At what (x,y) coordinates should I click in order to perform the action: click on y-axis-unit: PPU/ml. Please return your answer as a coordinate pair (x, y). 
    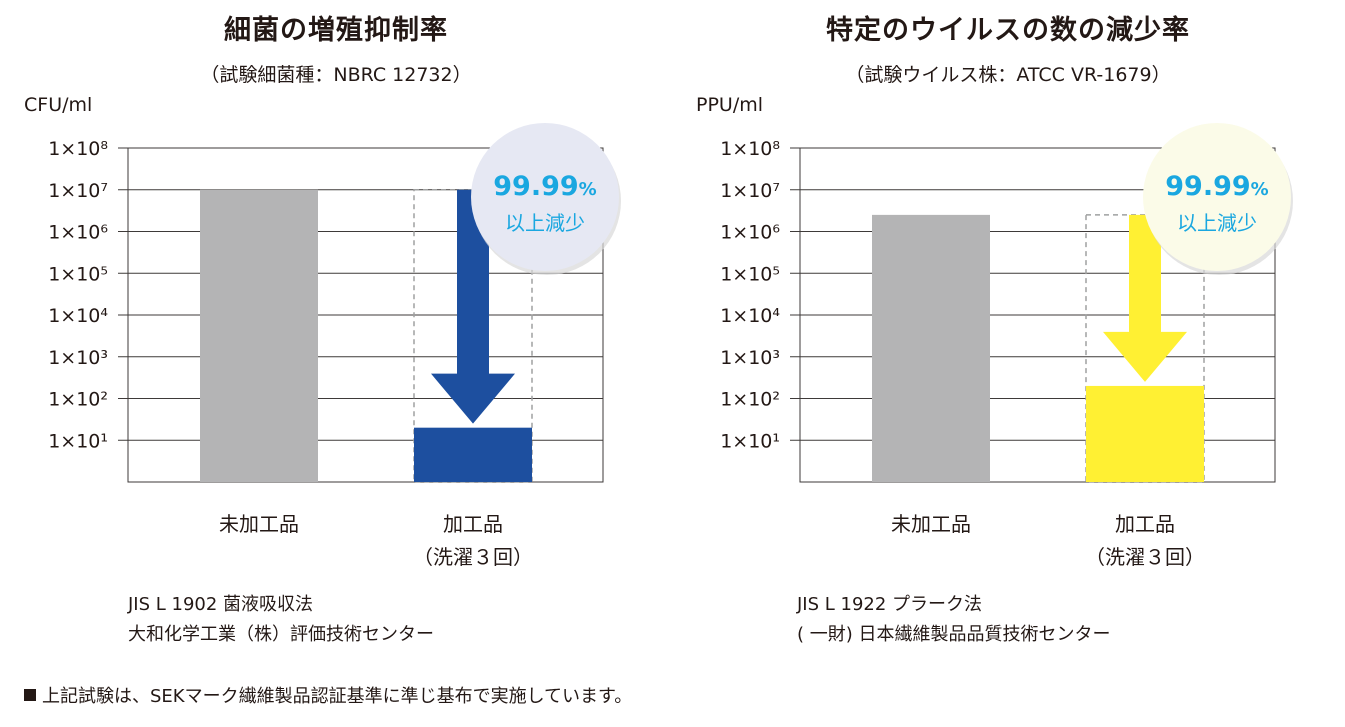
    Looking at the image, I should click on (729, 105).